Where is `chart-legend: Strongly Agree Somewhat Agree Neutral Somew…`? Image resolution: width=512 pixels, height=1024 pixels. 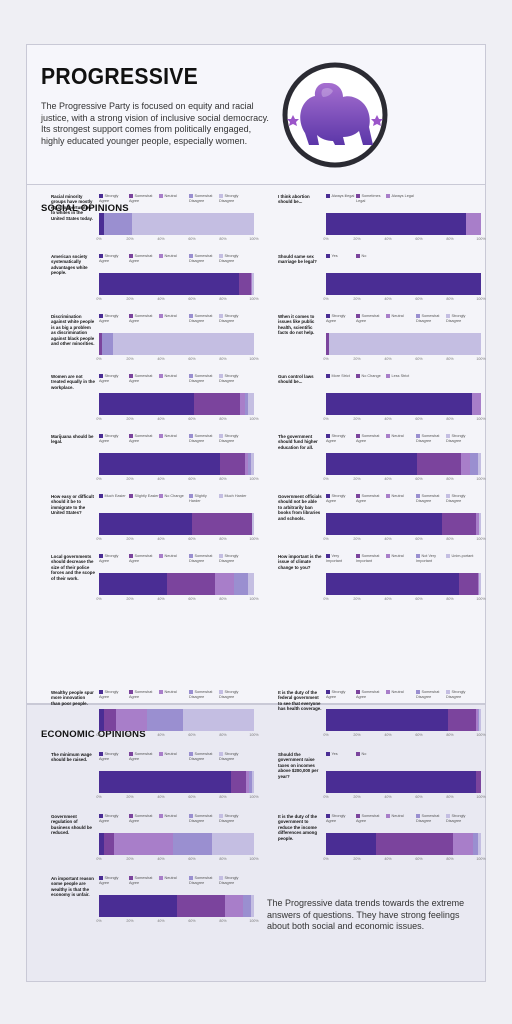
chart-legend: Strongly Agree Somewhat Agree Neutral Somew… is located at coordinates (174, 758).